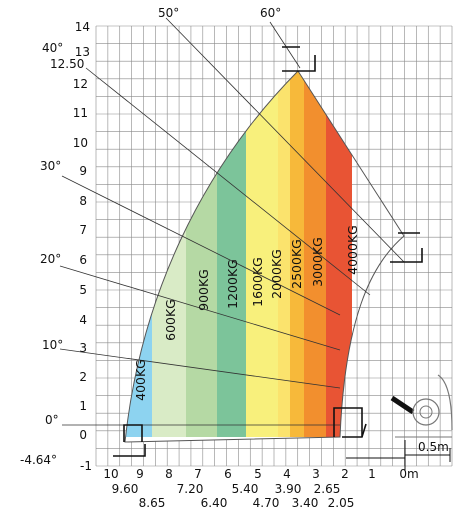  I want to click on x-tick-label: 6, so click(228, 474).